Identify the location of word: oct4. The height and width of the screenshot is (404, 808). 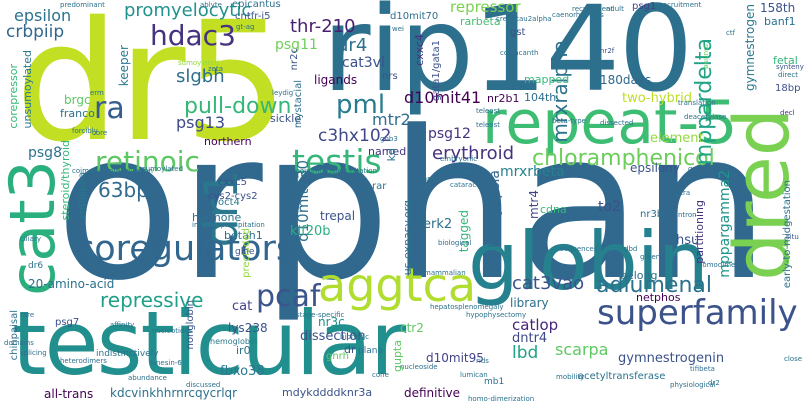
(229, 202).